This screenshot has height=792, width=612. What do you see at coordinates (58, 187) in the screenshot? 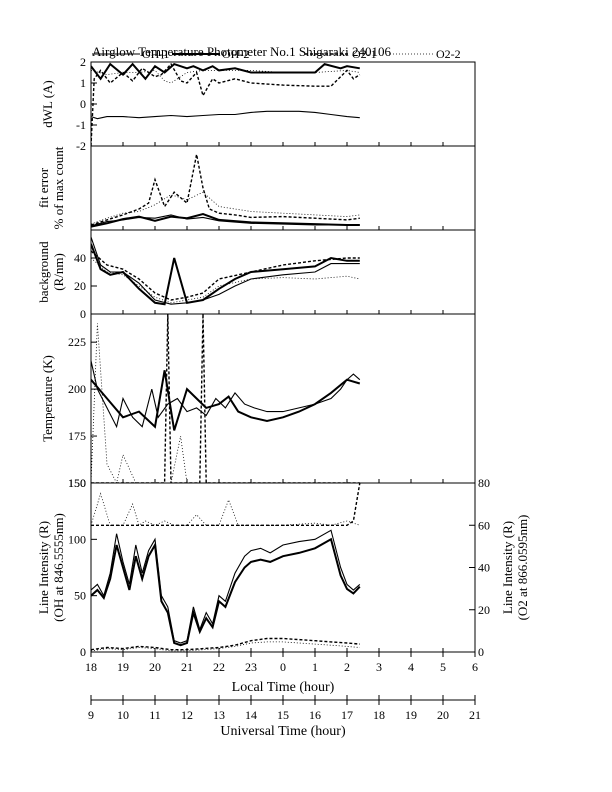
I see `fit_error-ylabel-2: % of max count` at bounding box center [58, 187].